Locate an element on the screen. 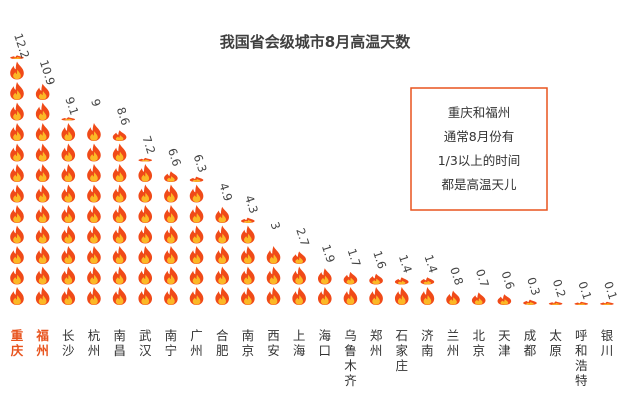 The height and width of the screenshot is (405, 630). bar-兰州 is located at coordinates (453, 297).